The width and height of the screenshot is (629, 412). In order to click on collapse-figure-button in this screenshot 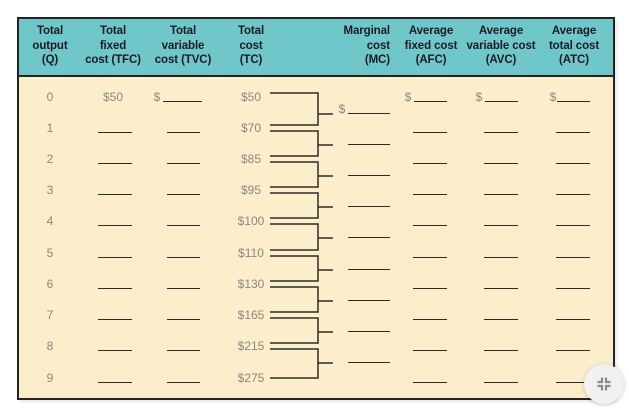, I will do `click(604, 384)`.